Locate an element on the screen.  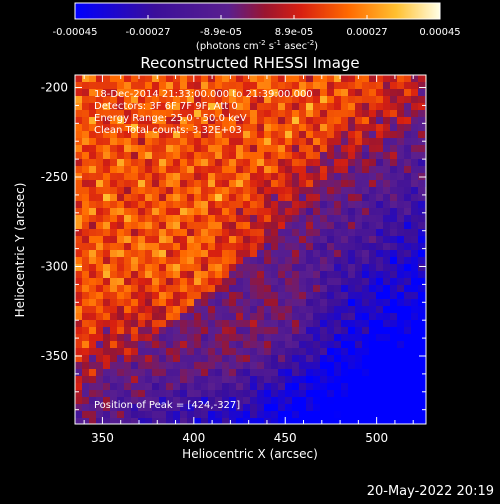
colorbar-tick-label: 0.00045 is located at coordinates (439, 32).